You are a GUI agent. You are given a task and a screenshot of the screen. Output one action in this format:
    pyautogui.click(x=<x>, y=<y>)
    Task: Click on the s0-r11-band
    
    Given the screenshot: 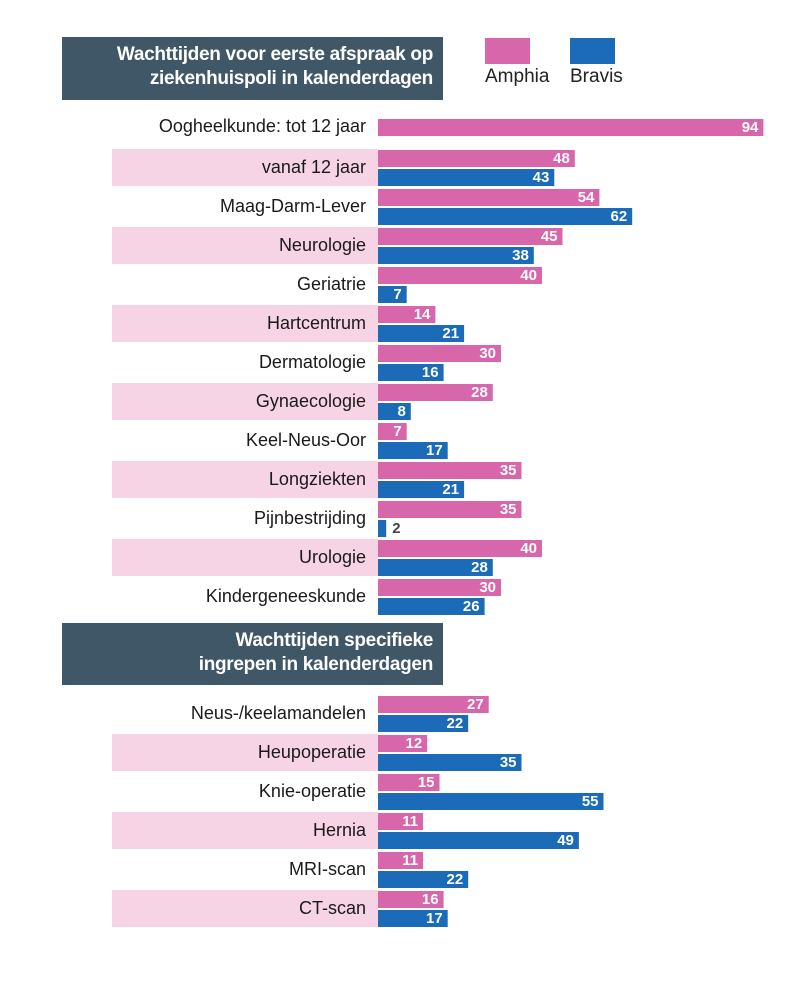 What is the action you would take?
    pyautogui.click(x=245, y=557)
    